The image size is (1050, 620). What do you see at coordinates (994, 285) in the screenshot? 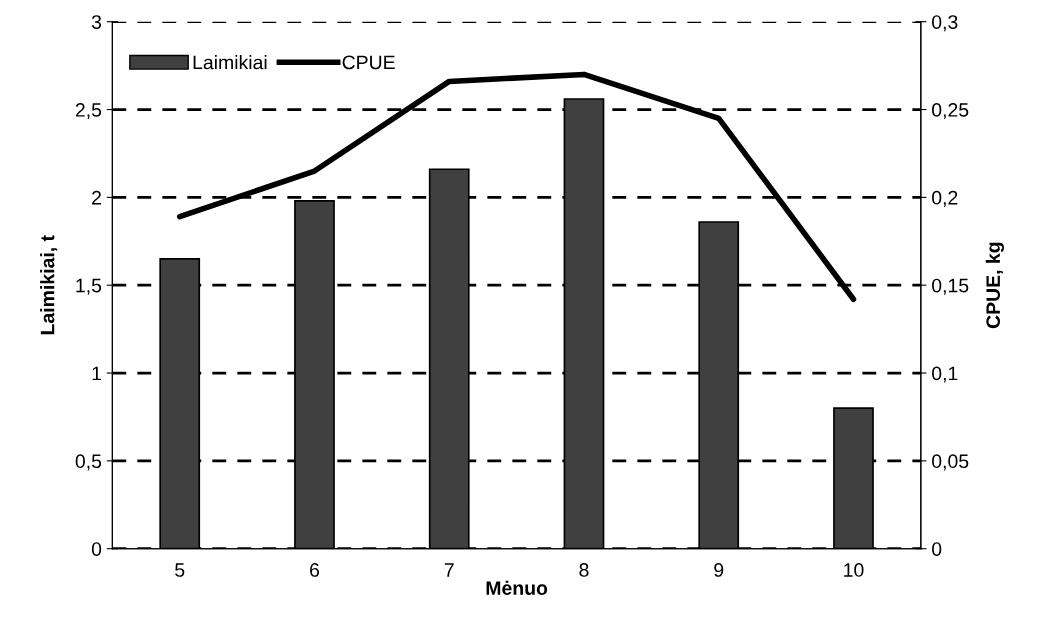
I see `y2-axis-title: CPUE, kg` at bounding box center [994, 285].